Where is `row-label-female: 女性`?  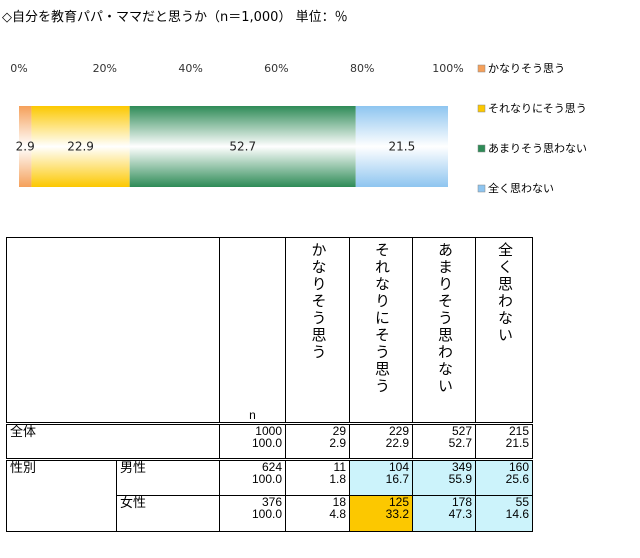 row-label-female: 女性 is located at coordinates (168, 513).